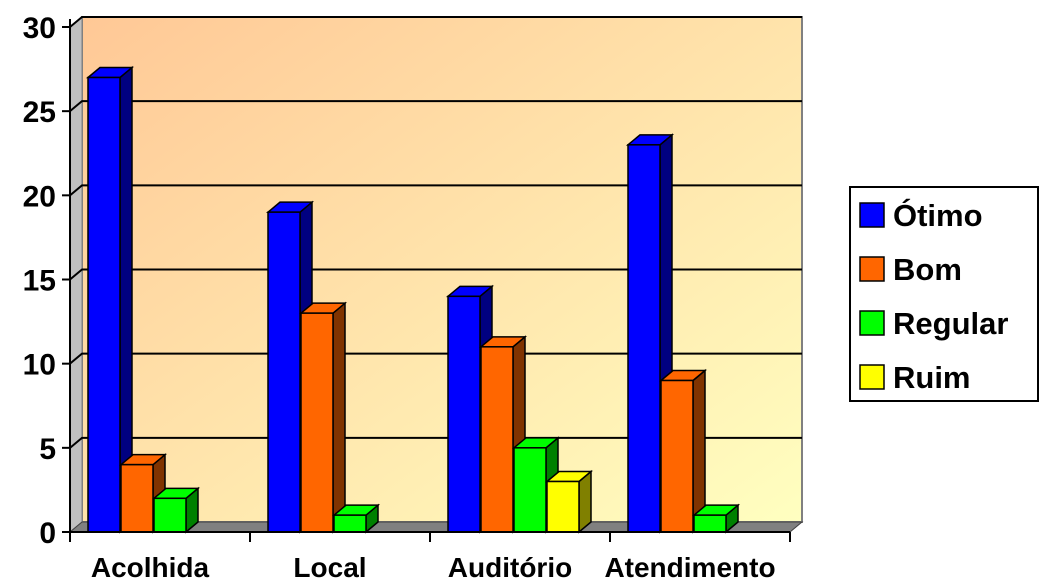 Image resolution: width=1047 pixels, height=587 pixels. Describe the element at coordinates (110, 299) in the screenshot. I see `bar-acolhida-otimo` at that location.